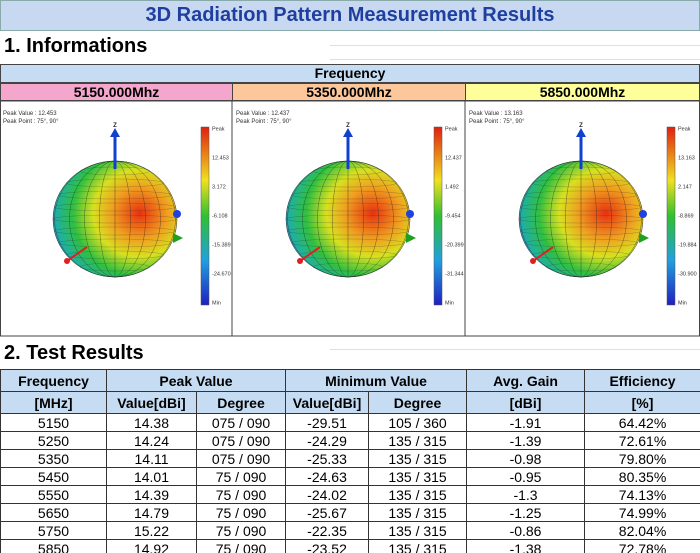 This screenshot has height=553, width=700. Describe the element at coordinates (582, 92) in the screenshot. I see `frequency-cell: 5850.000Mhz` at that location.